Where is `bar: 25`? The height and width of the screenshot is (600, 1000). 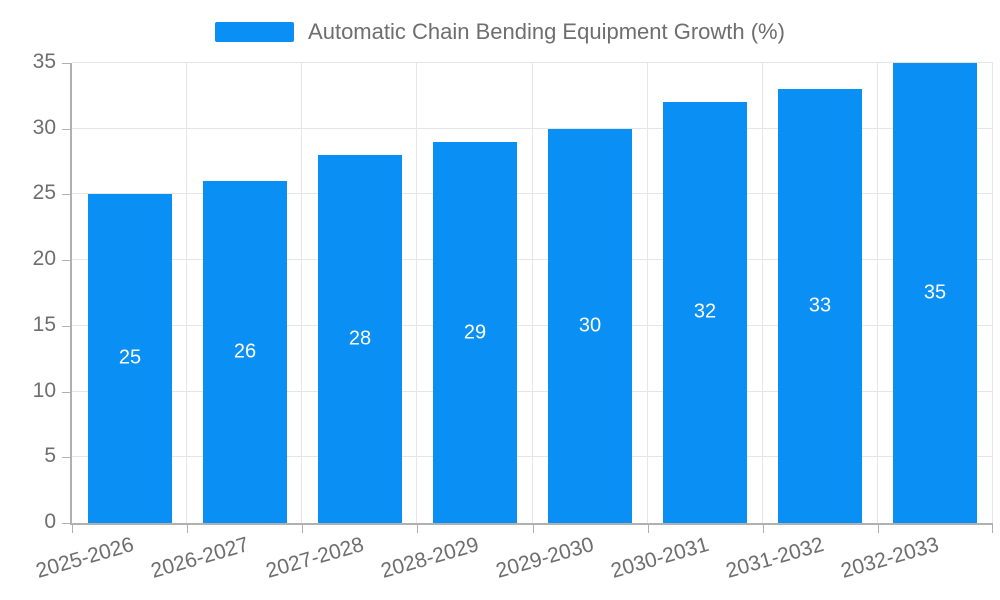 bar: 25 is located at coordinates (130, 358).